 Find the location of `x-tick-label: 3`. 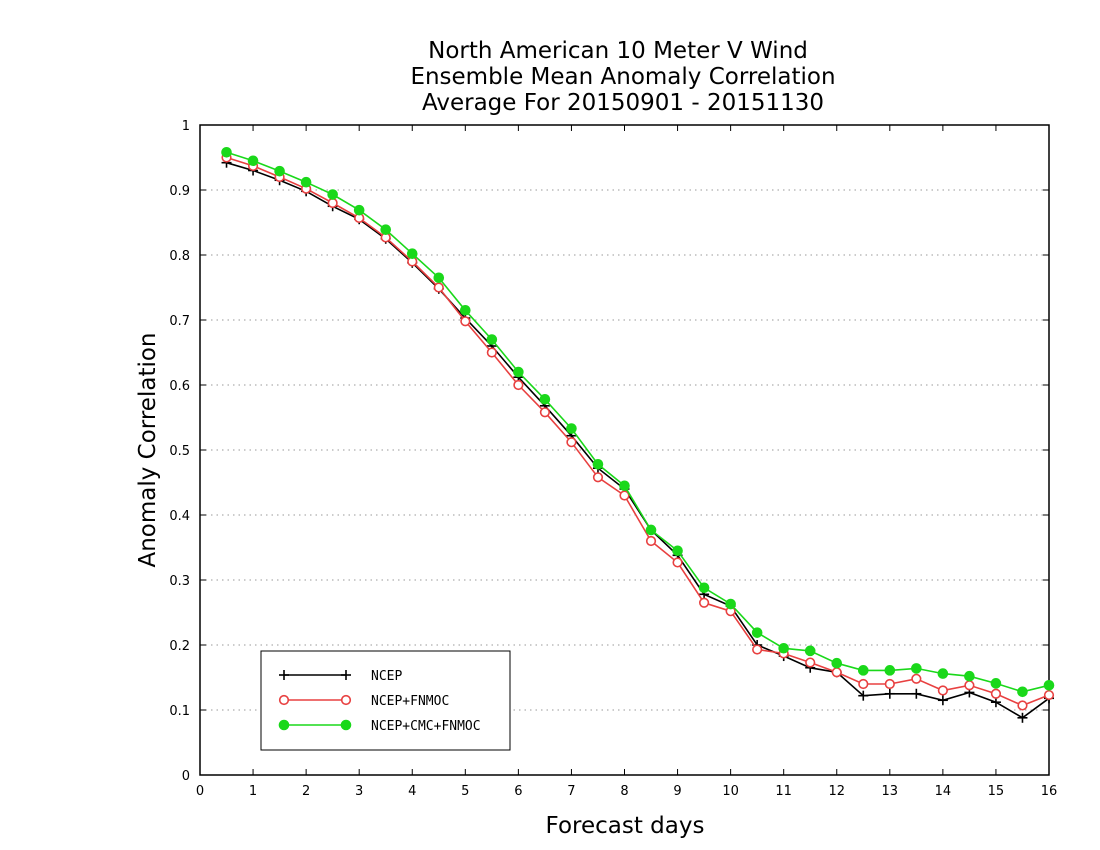

x-tick-label: 3 is located at coordinates (359, 791).